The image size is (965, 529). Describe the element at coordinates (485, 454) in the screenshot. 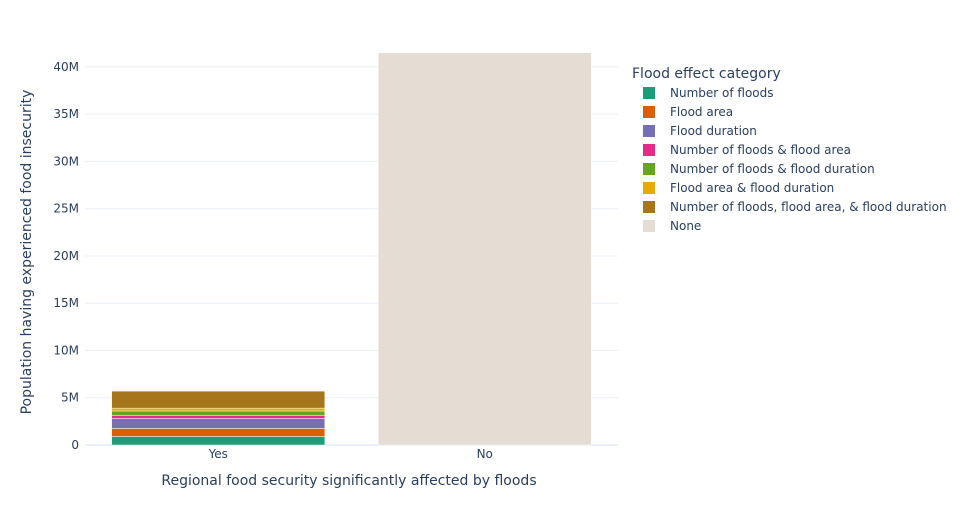

I see `x-tick-label: No` at that location.